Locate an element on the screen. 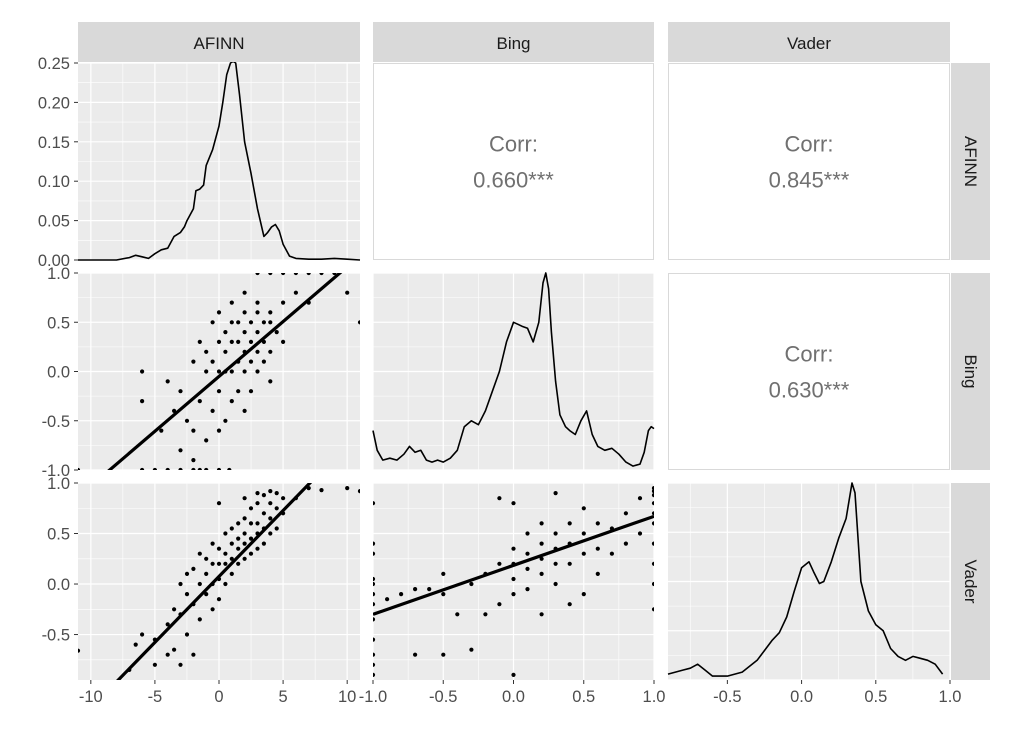 Image resolution: width=1024 pixels, height=735 pixels. strip-top-bing is located at coordinates (513, 42).